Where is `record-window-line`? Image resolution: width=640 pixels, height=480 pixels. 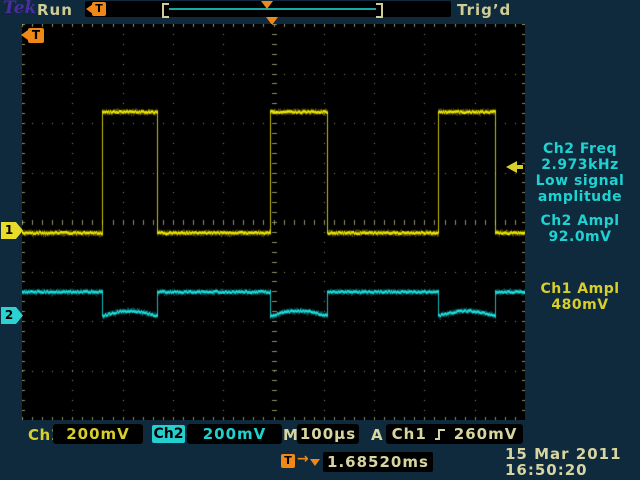
record-window-line is located at coordinates (272, 9).